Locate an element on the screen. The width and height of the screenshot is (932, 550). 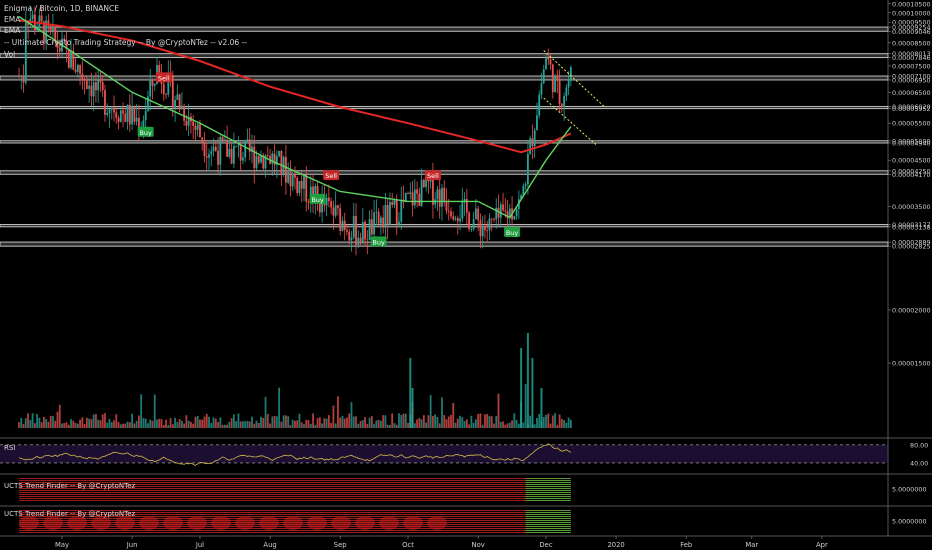
buy-signal-label: Buy is located at coordinates (512, 233).